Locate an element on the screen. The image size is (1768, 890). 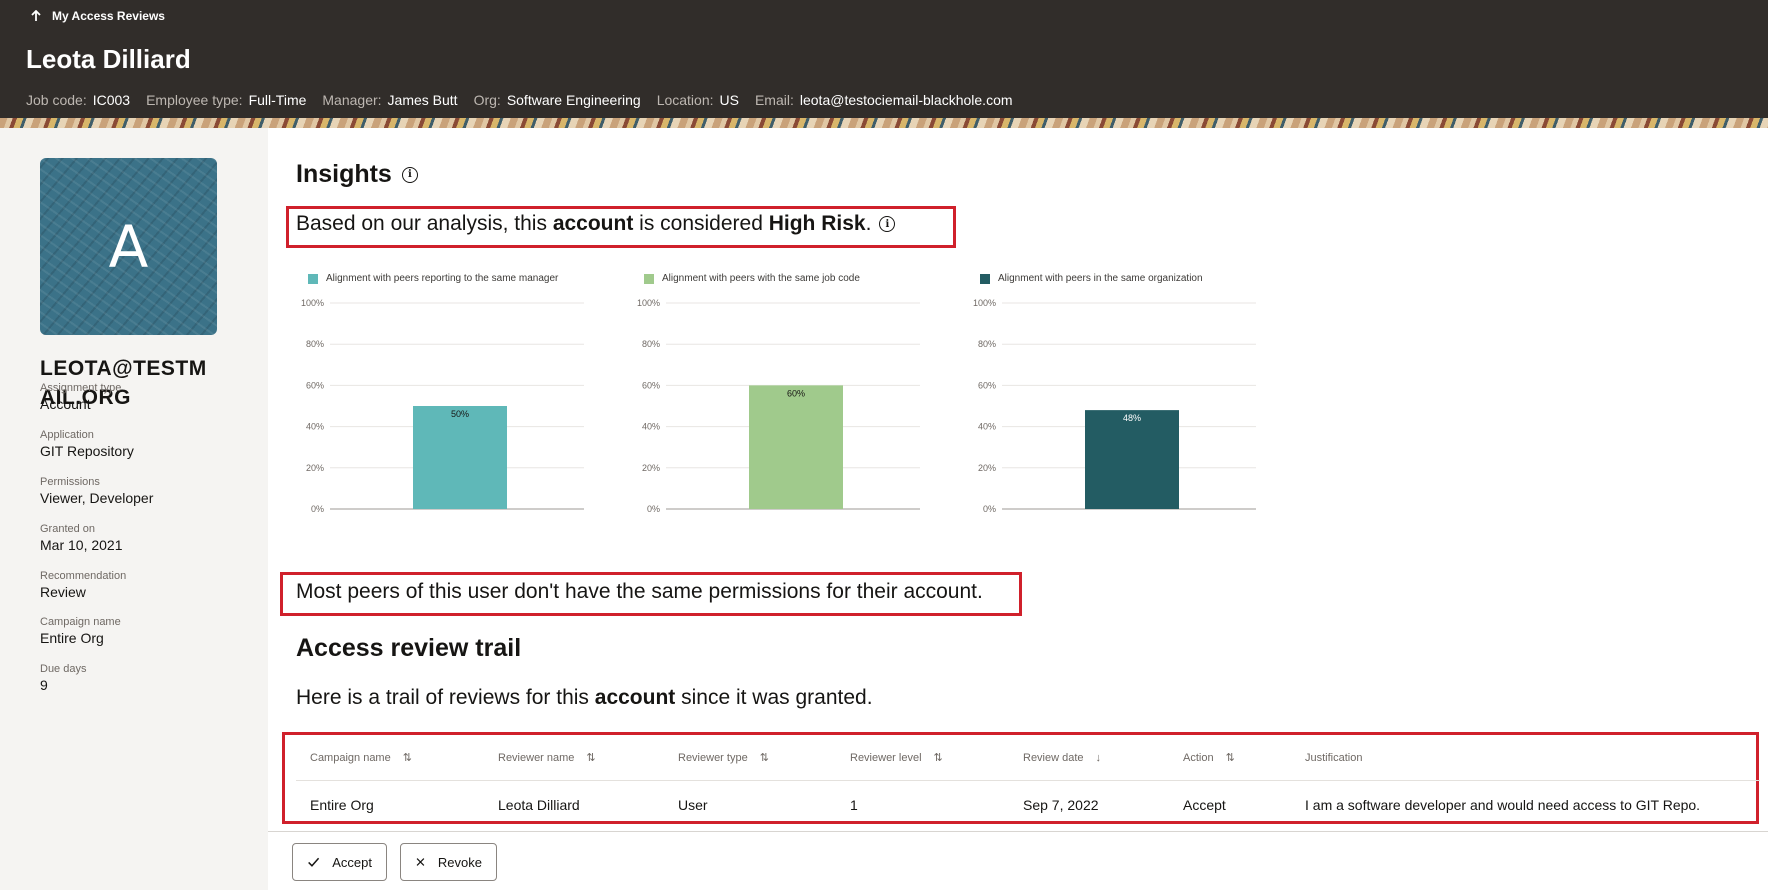
col-reviewer-name: Reviewer name ⇅ is located at coordinates (547, 758).